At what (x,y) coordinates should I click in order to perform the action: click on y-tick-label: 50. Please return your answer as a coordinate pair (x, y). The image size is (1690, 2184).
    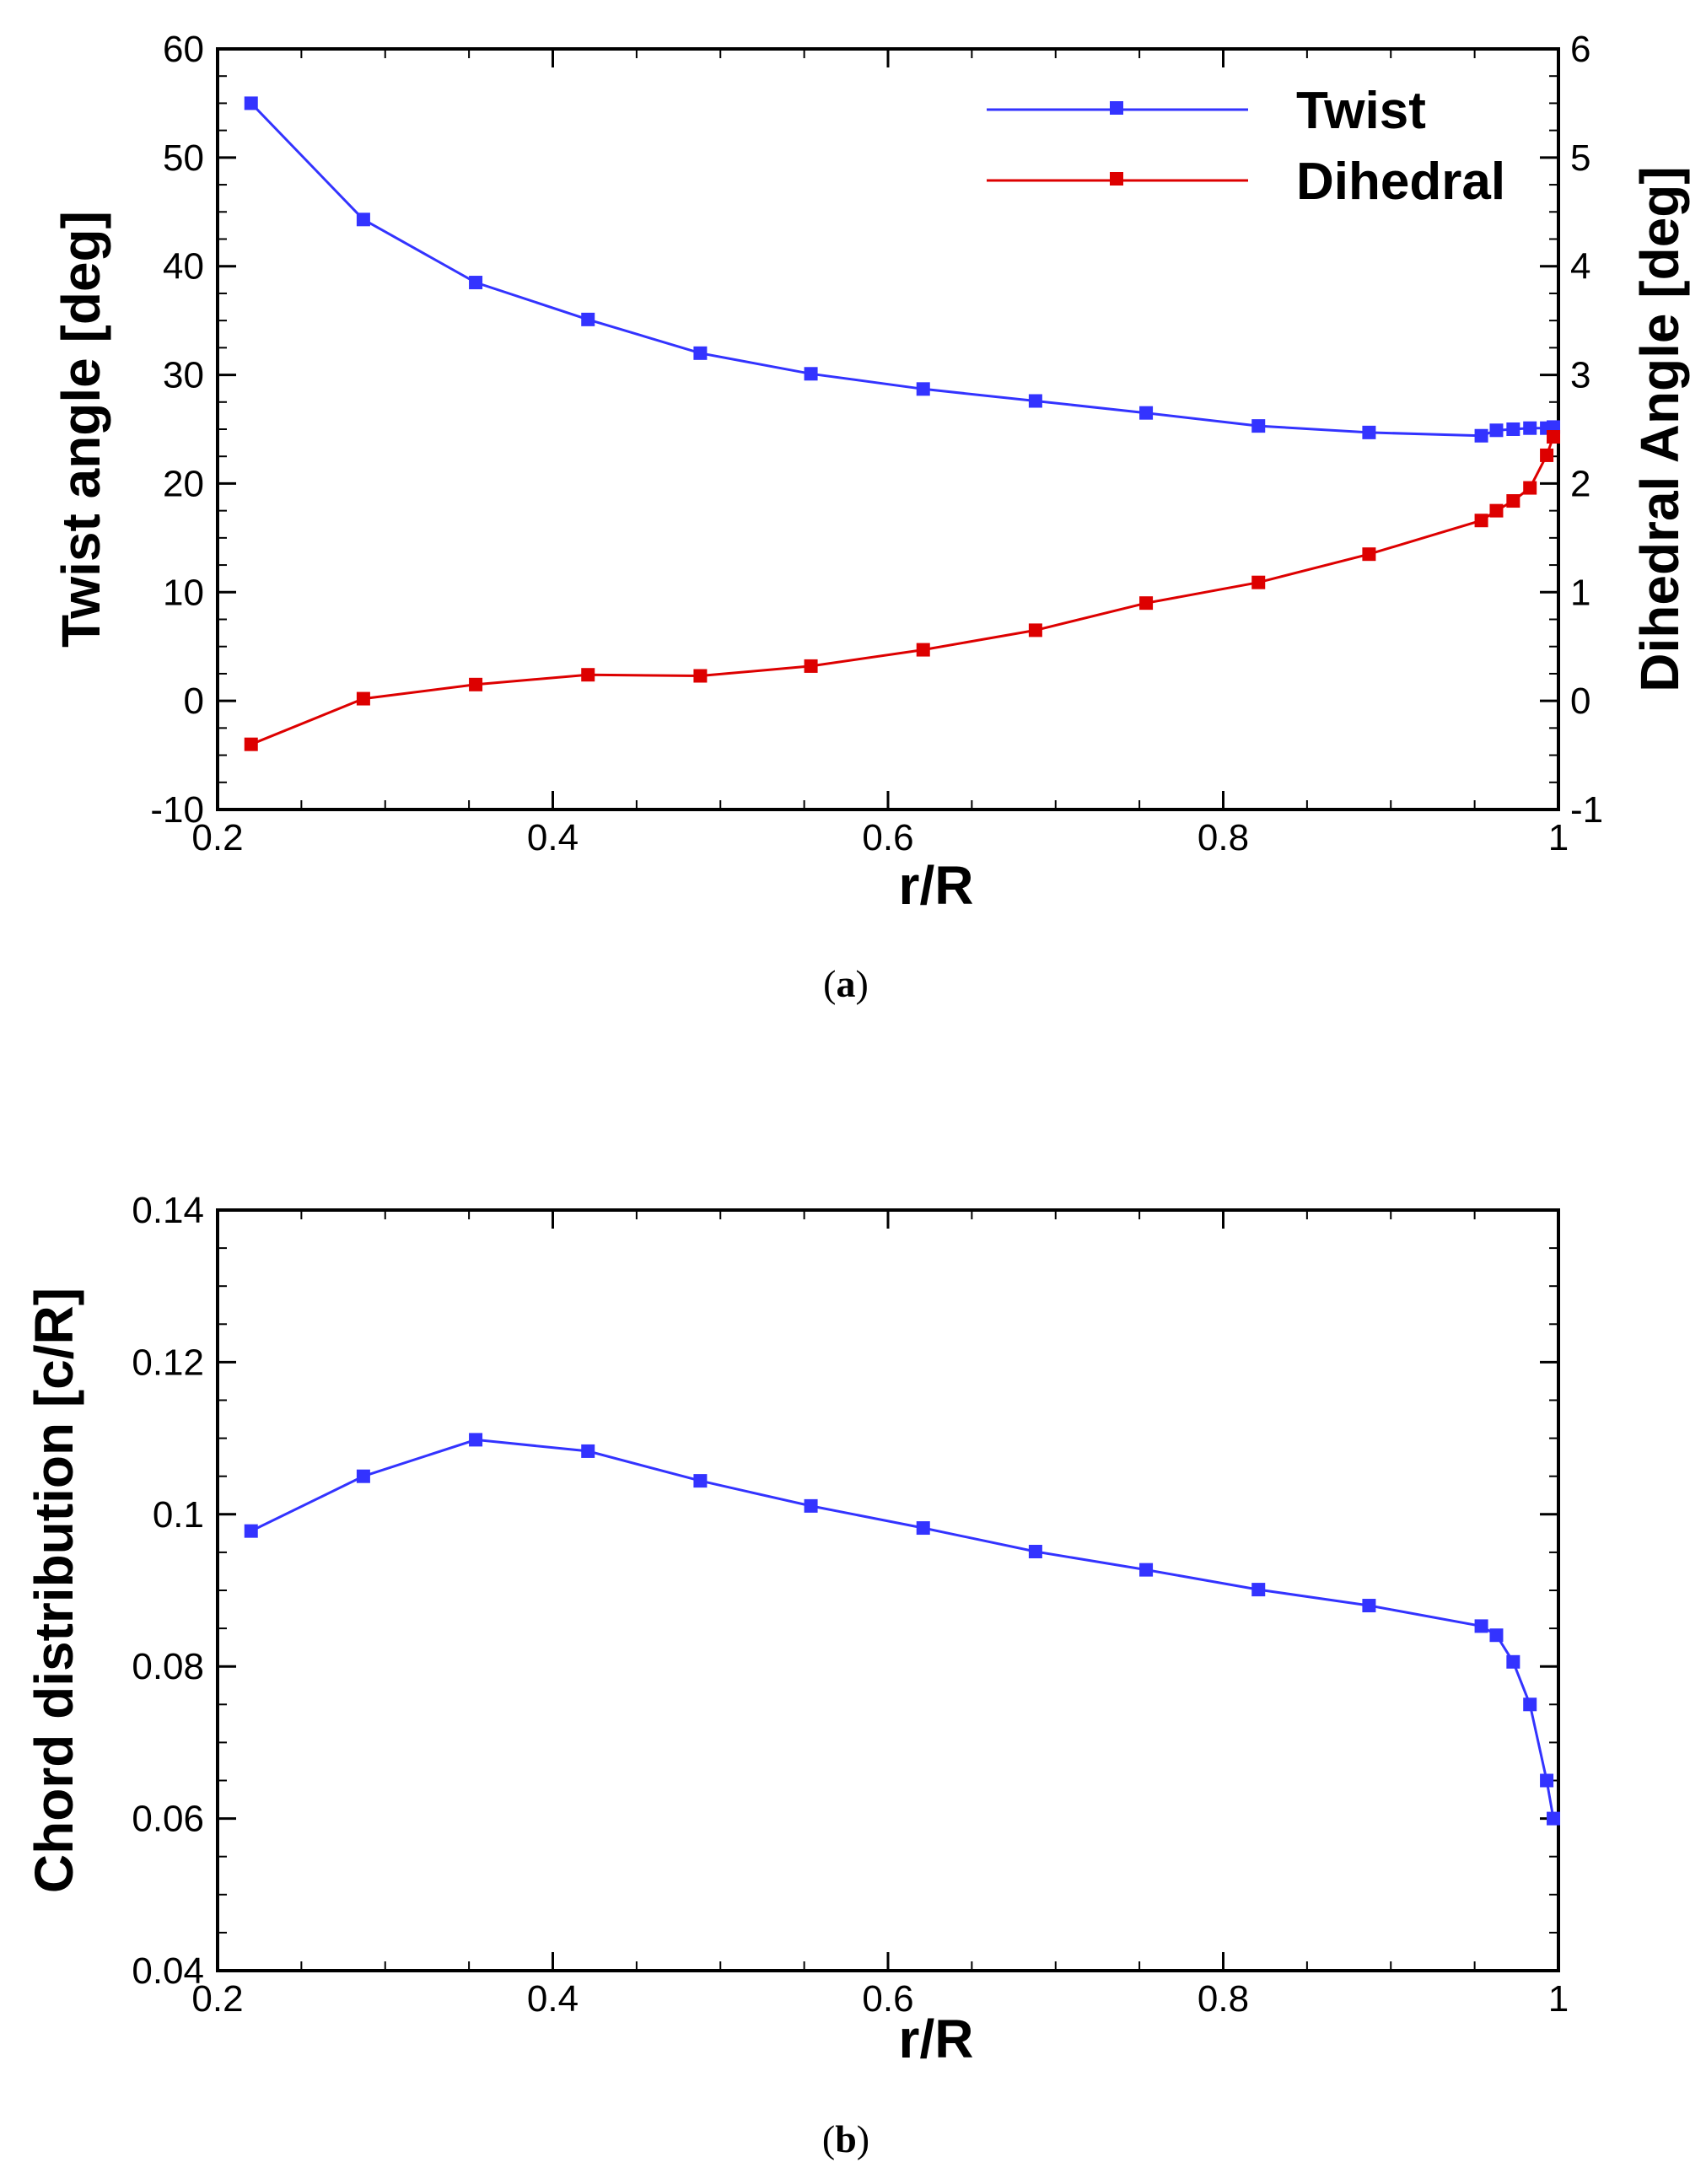
    Looking at the image, I should click on (183, 158).